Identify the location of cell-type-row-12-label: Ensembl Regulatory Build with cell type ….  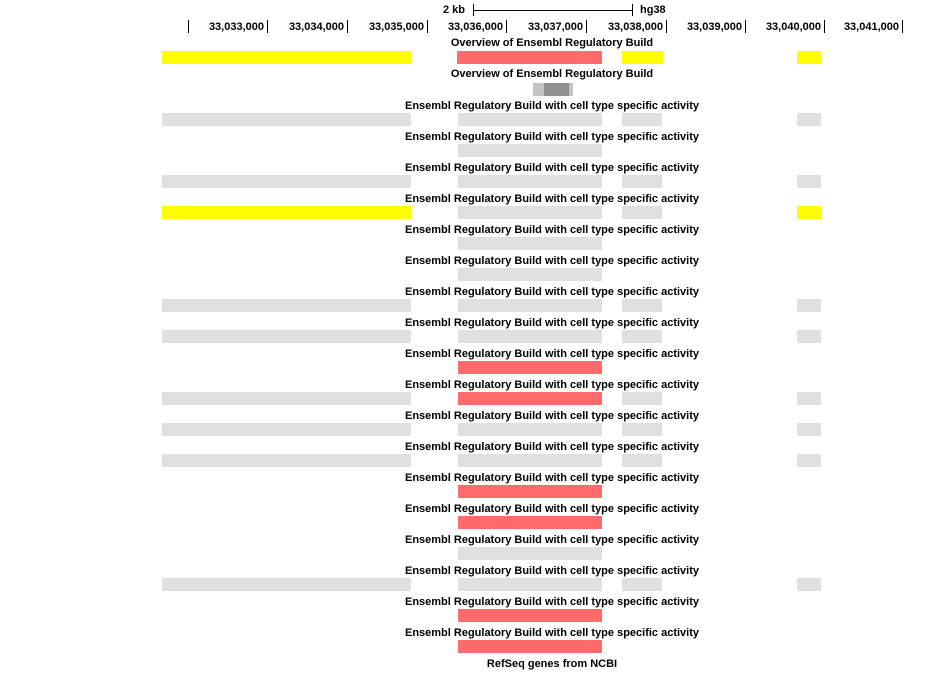
(552, 447).